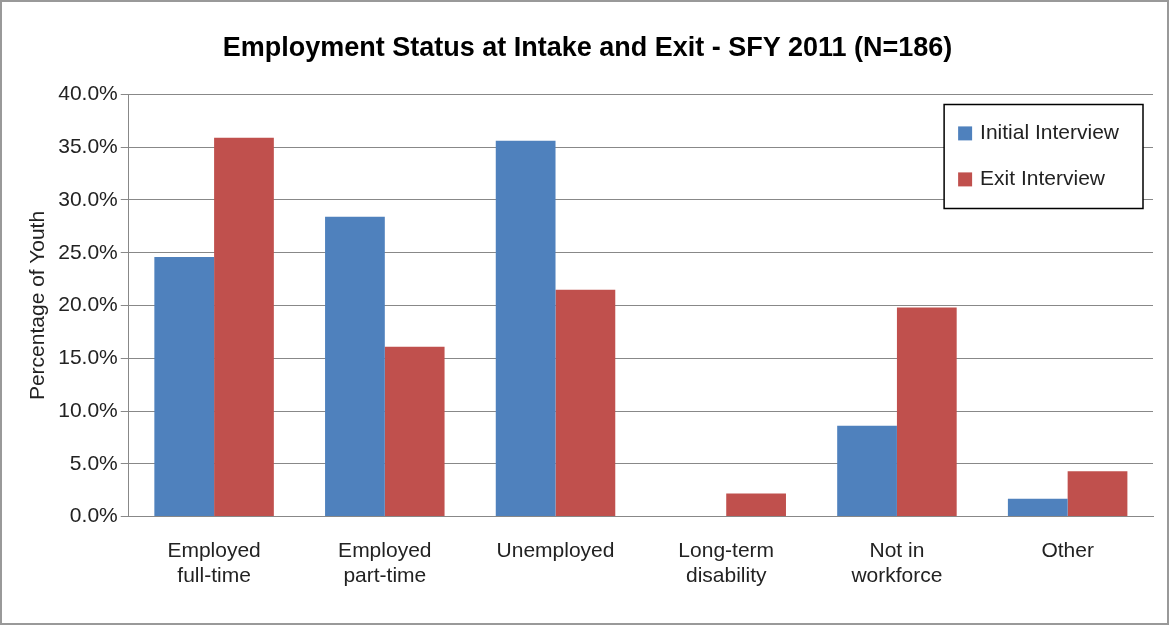 This screenshot has width=1169, height=625. What do you see at coordinates (88, 145) in the screenshot?
I see `y-tick-label: 35.0%` at bounding box center [88, 145].